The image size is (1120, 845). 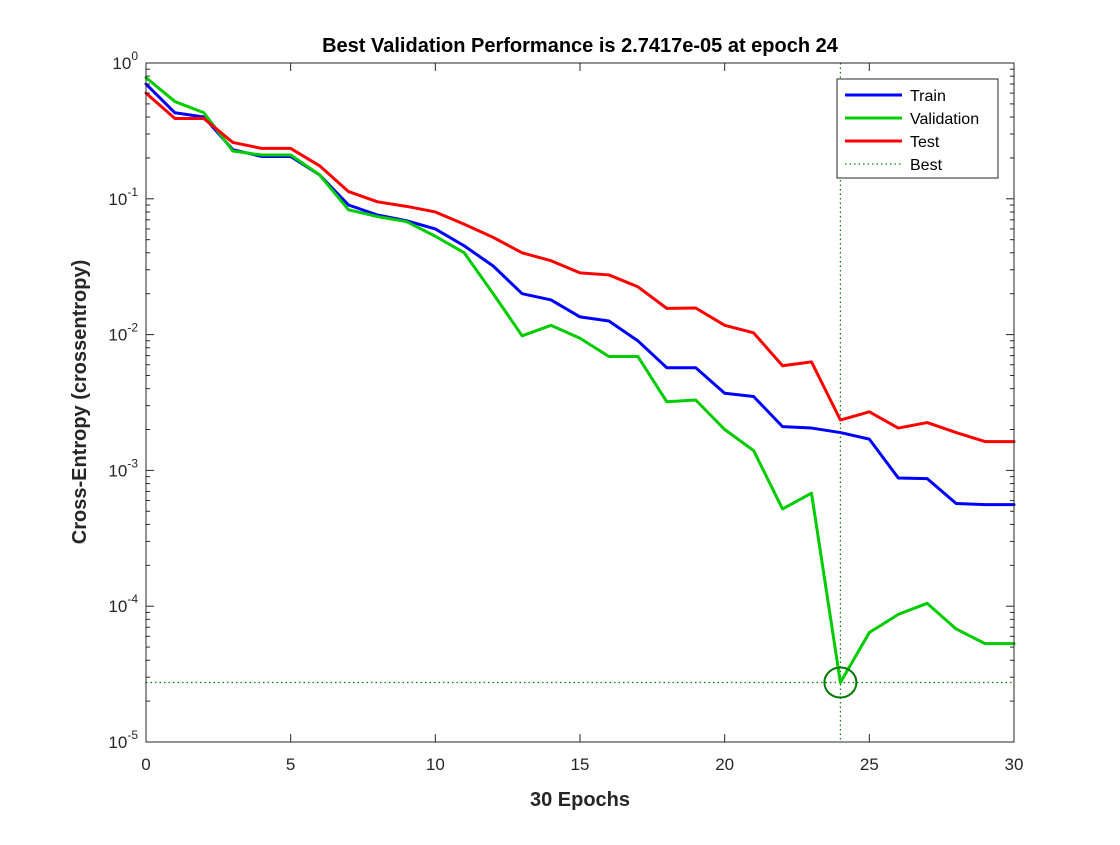 What do you see at coordinates (123, 740) in the screenshot?
I see `y-tick-label: 10⁻⁵` at bounding box center [123, 740].